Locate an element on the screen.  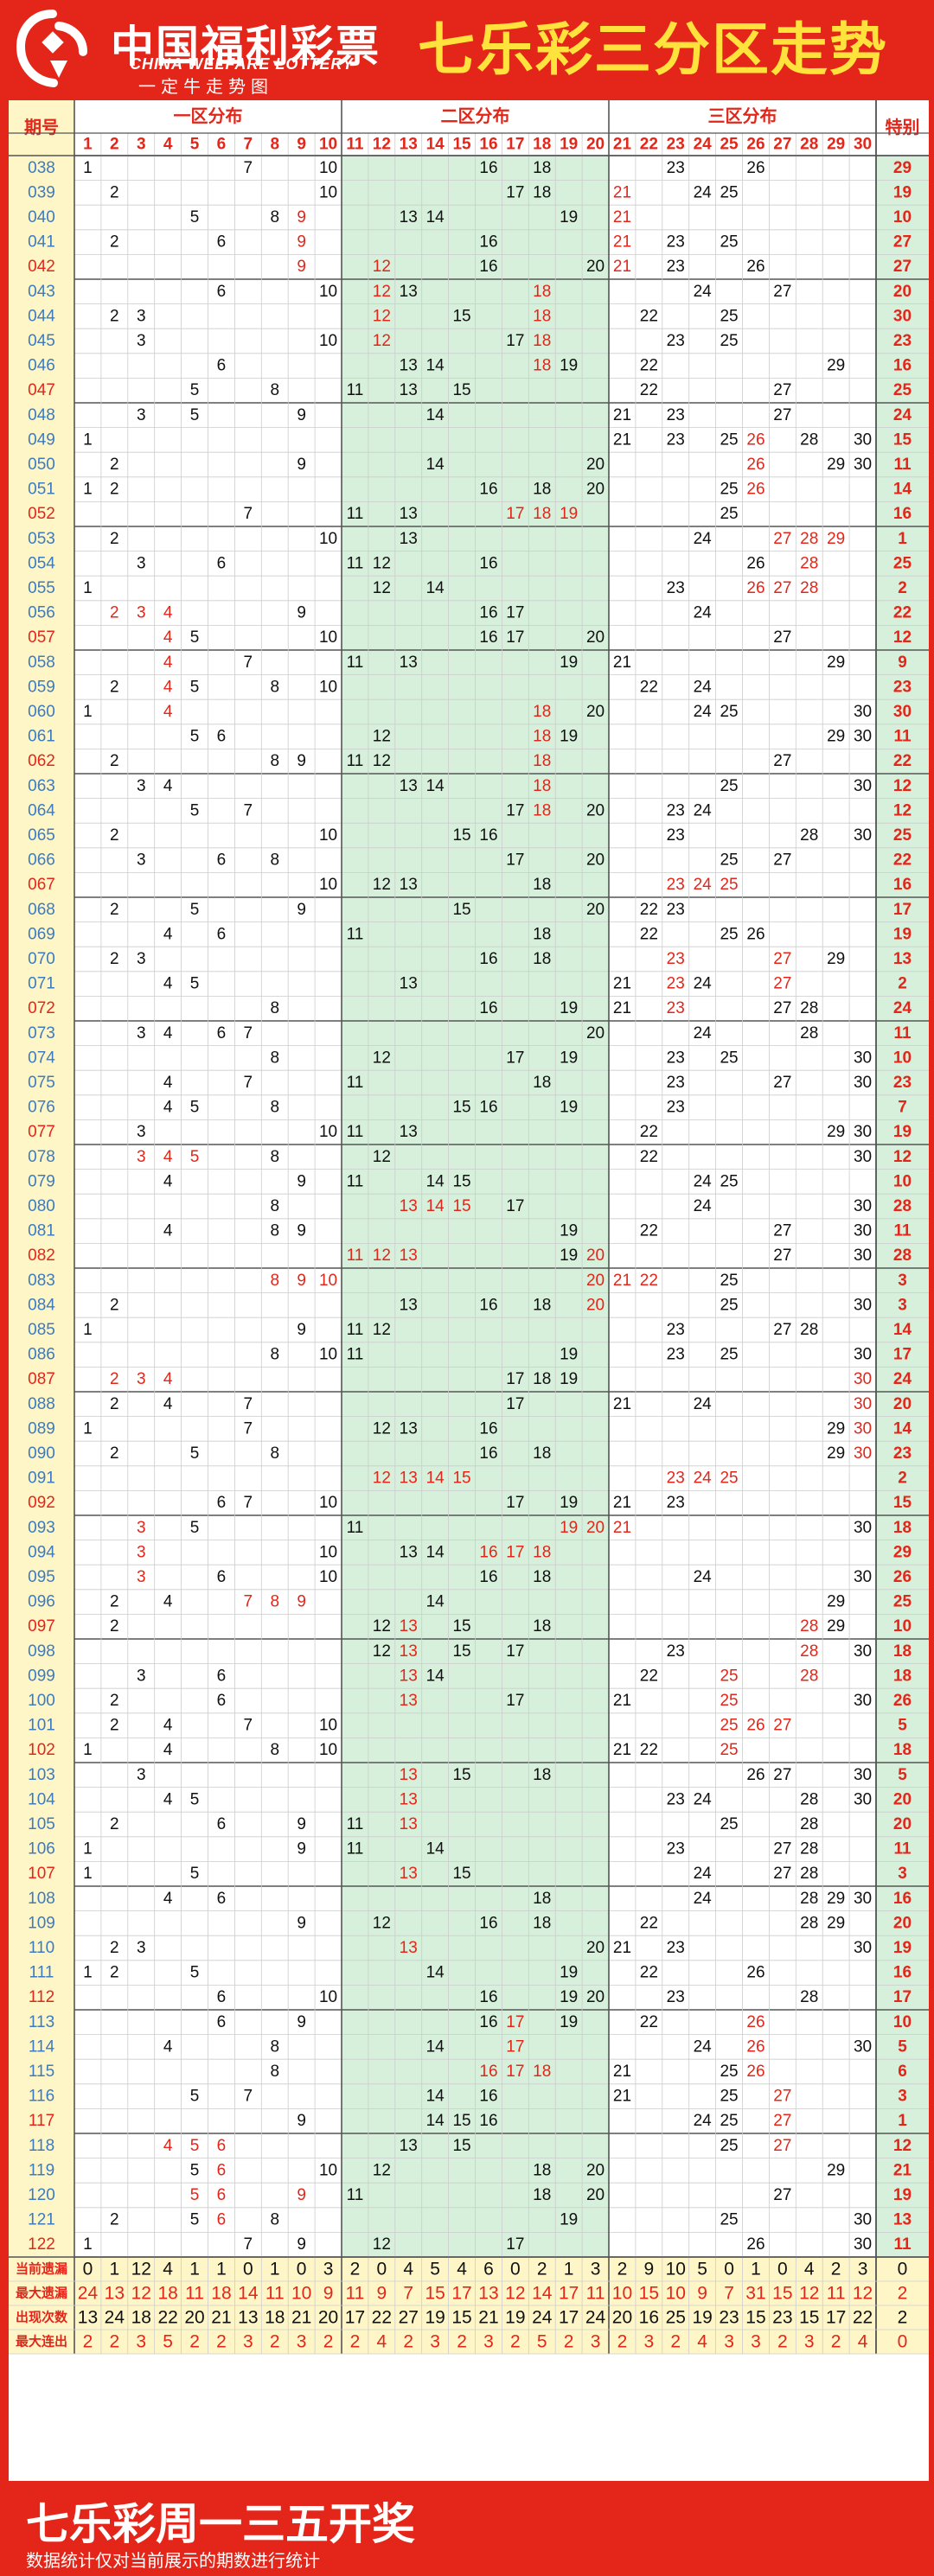
drawn-number: 12 is located at coordinates (382, 2170).